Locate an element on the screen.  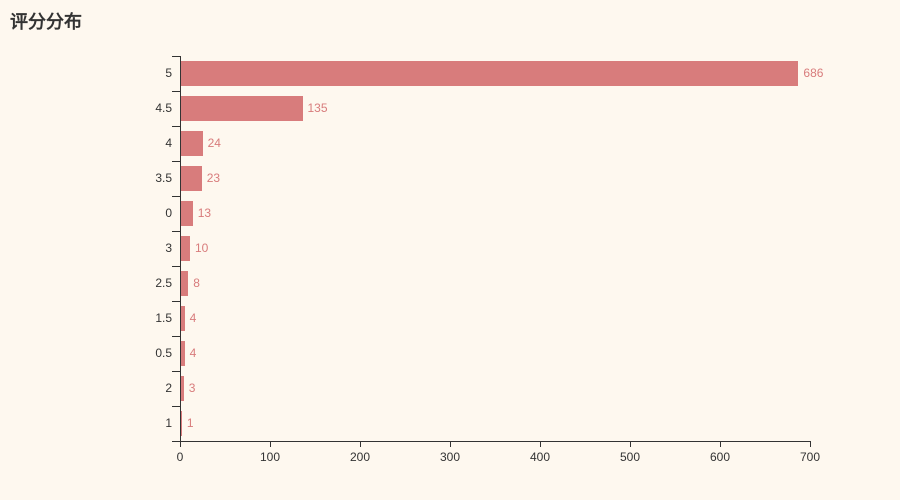
y-axis-label: 1.5 is located at coordinates (163, 318).